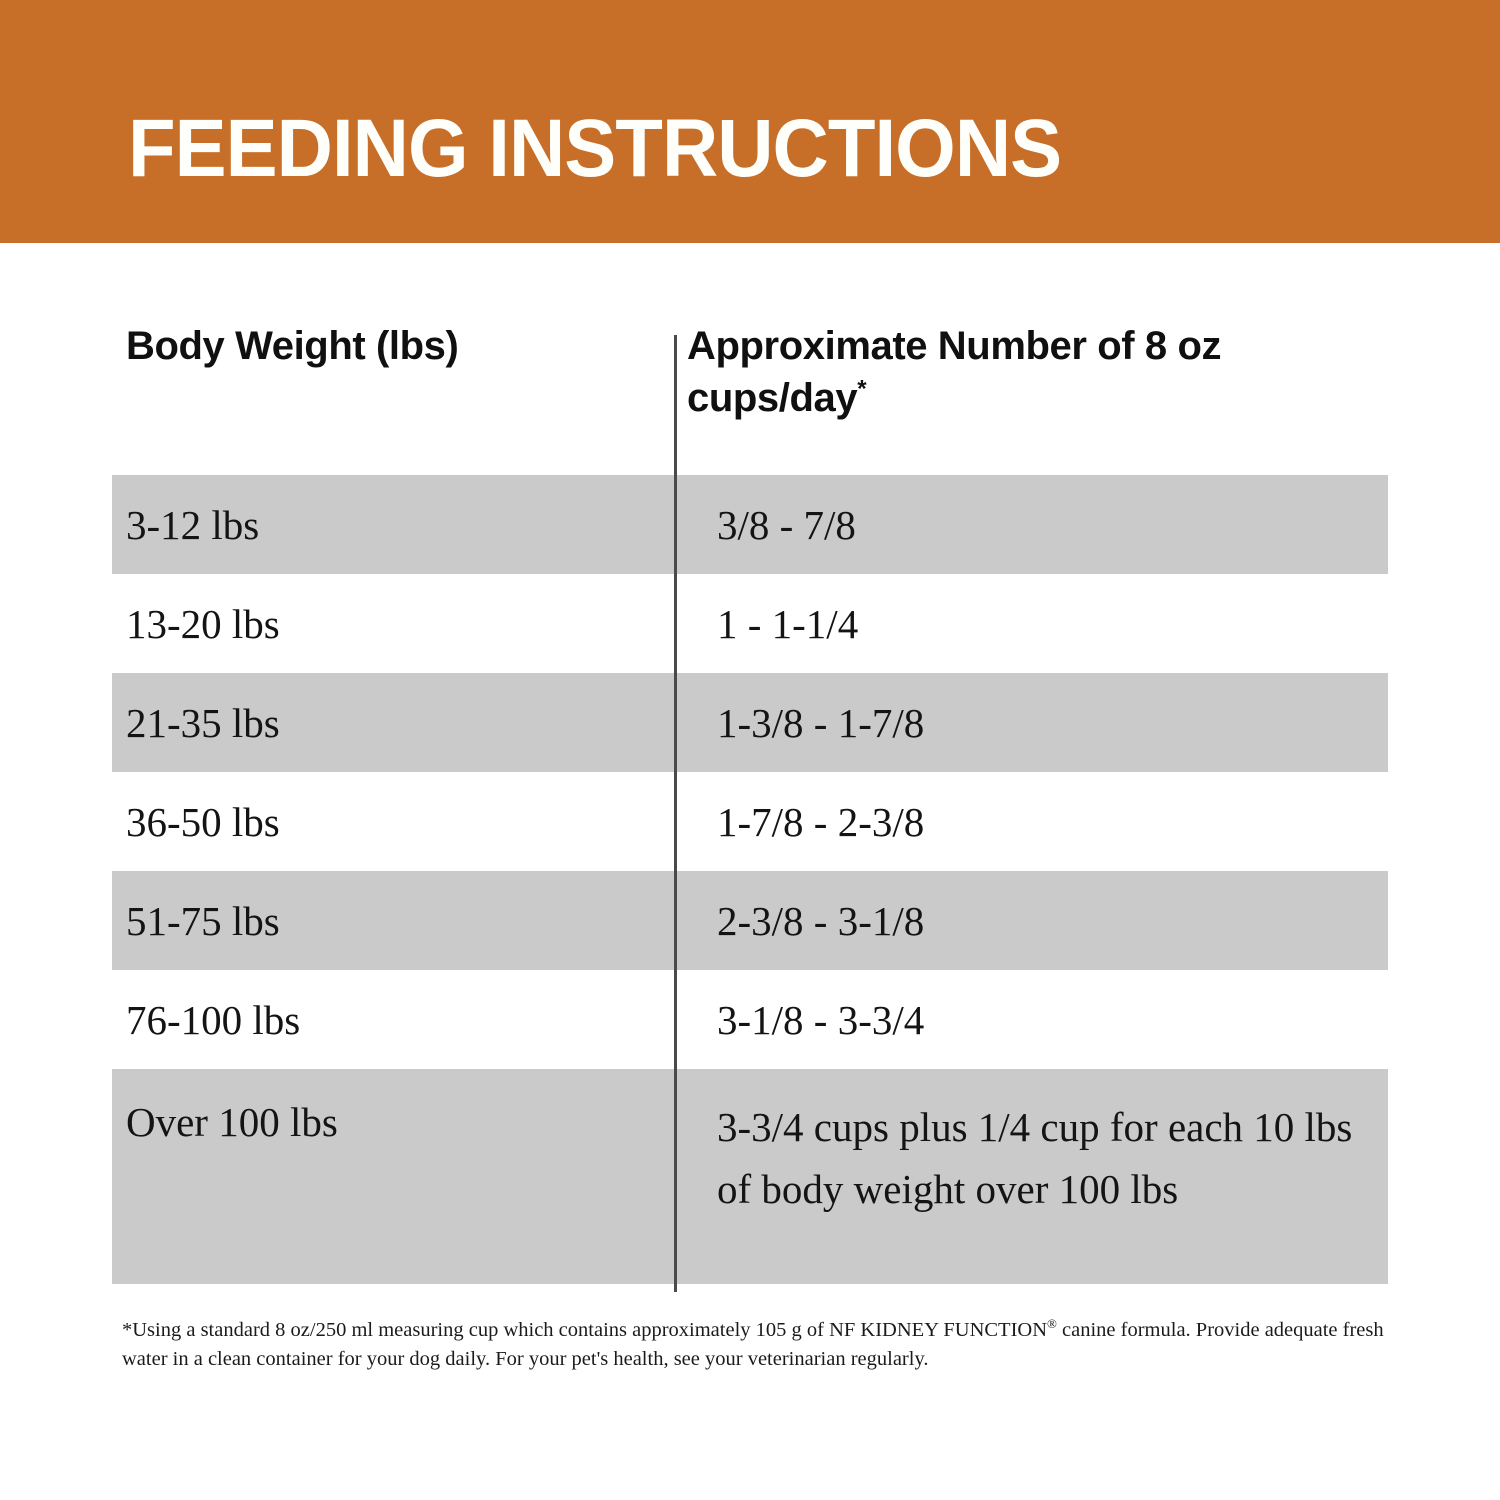  I want to click on column-header-cups-label: Approximate Number of 8 oz cups/day, so click(954, 372).